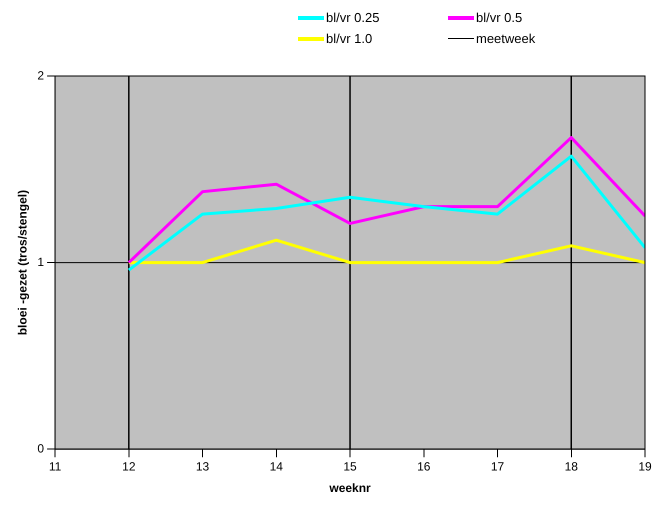 This screenshot has width=667, height=508. Describe the element at coordinates (40, 75) in the screenshot. I see `y-tick-label: 2` at that location.